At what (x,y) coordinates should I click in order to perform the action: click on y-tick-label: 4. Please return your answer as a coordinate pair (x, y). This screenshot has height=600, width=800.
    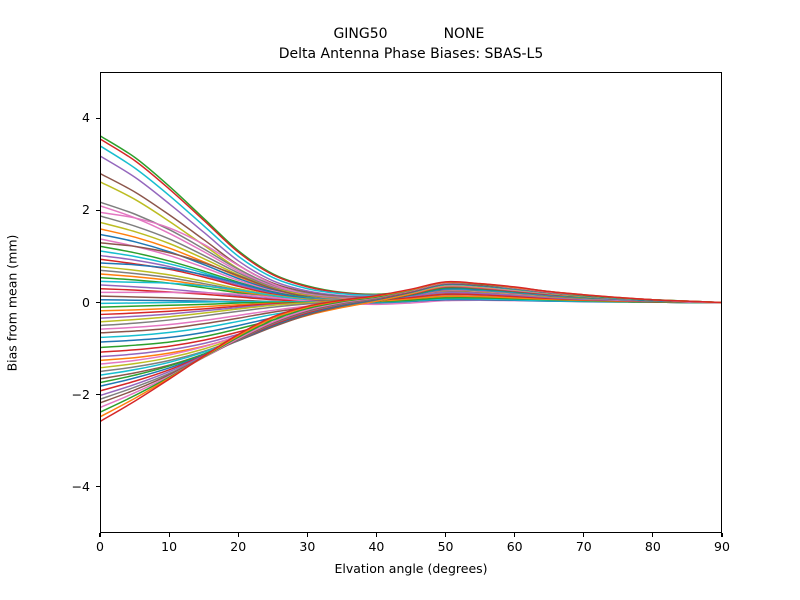
    Looking at the image, I should click on (86, 118).